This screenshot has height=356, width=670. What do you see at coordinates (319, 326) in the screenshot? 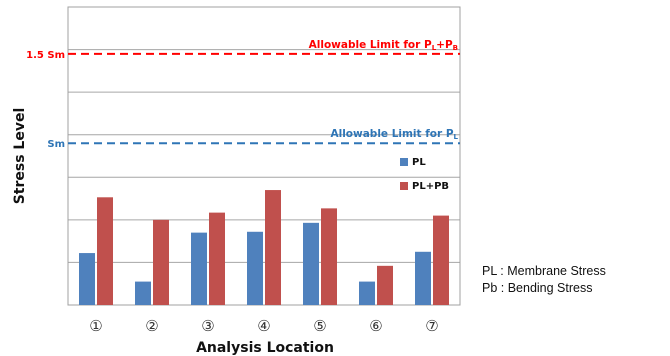
I see `x-tick-label: ⑤` at bounding box center [319, 326].